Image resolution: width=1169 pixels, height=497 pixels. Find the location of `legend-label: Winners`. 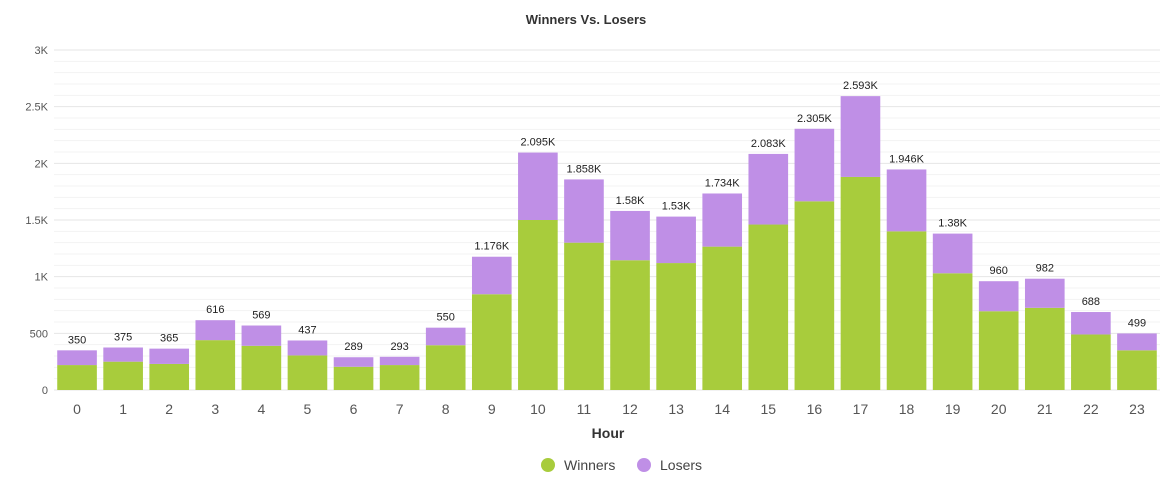

legend-label: Winners is located at coordinates (589, 465).